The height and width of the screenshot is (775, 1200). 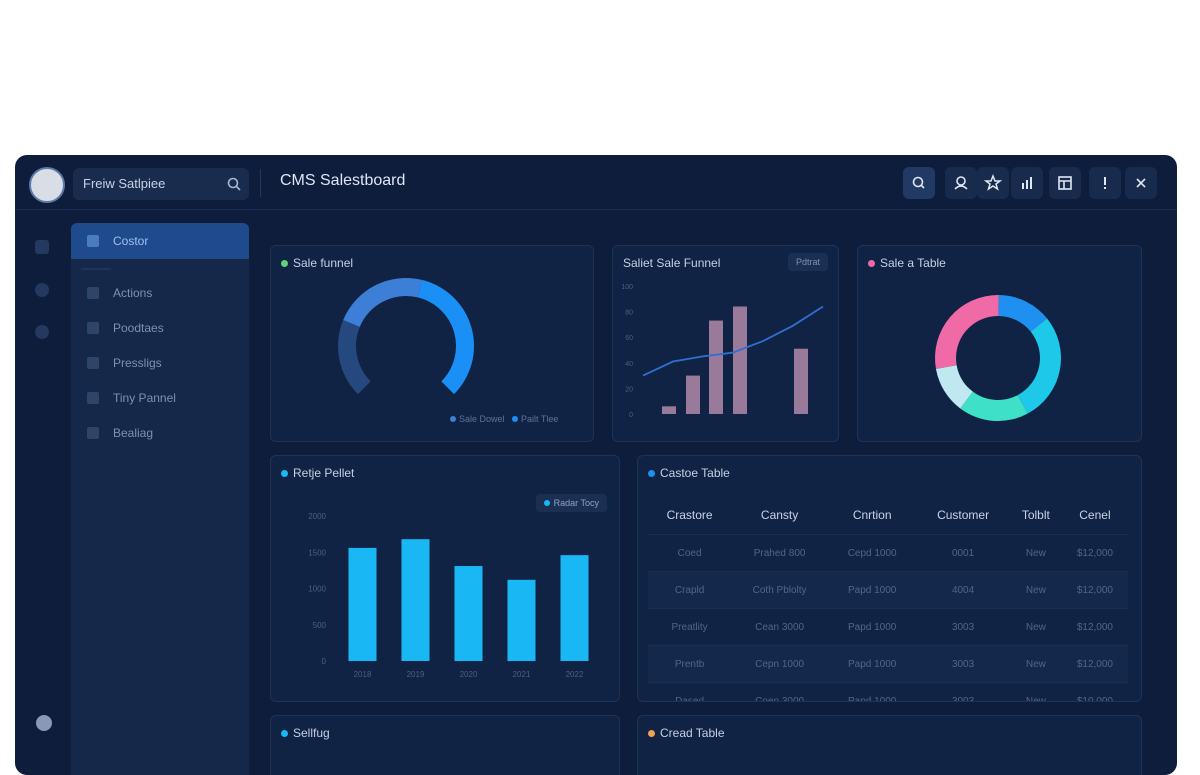 What do you see at coordinates (690, 691) in the screenshot?
I see `table-cell: Dased` at bounding box center [690, 691].